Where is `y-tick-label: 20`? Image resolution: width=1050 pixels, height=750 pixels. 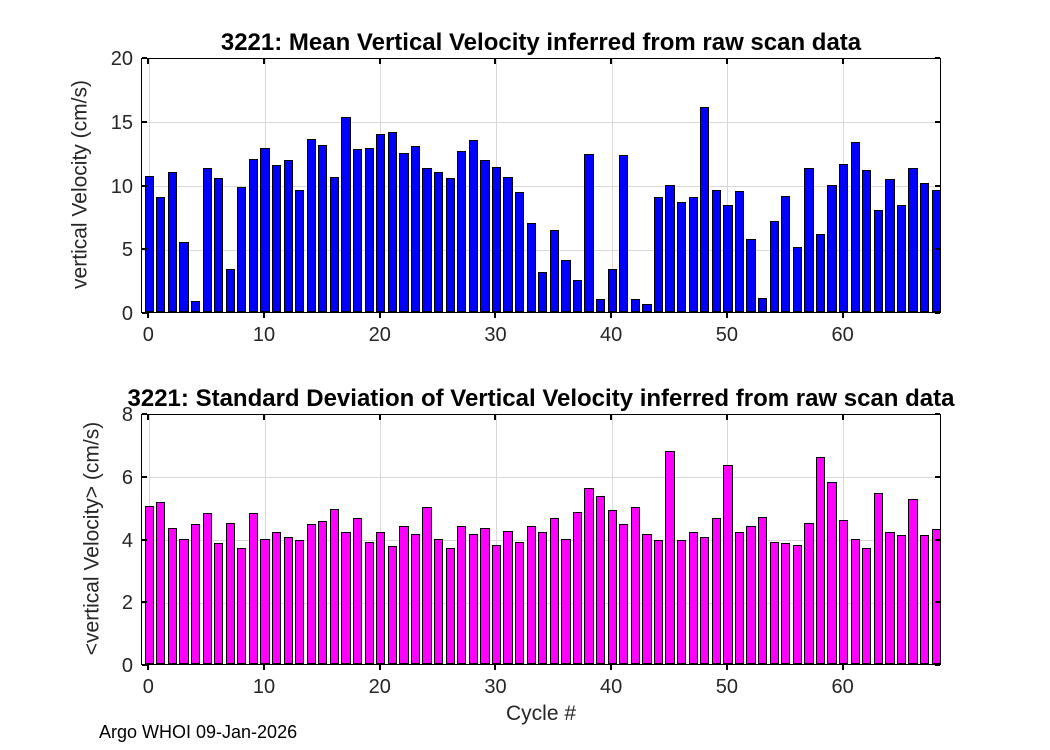
y-tick-label: 20 is located at coordinates (121, 59).